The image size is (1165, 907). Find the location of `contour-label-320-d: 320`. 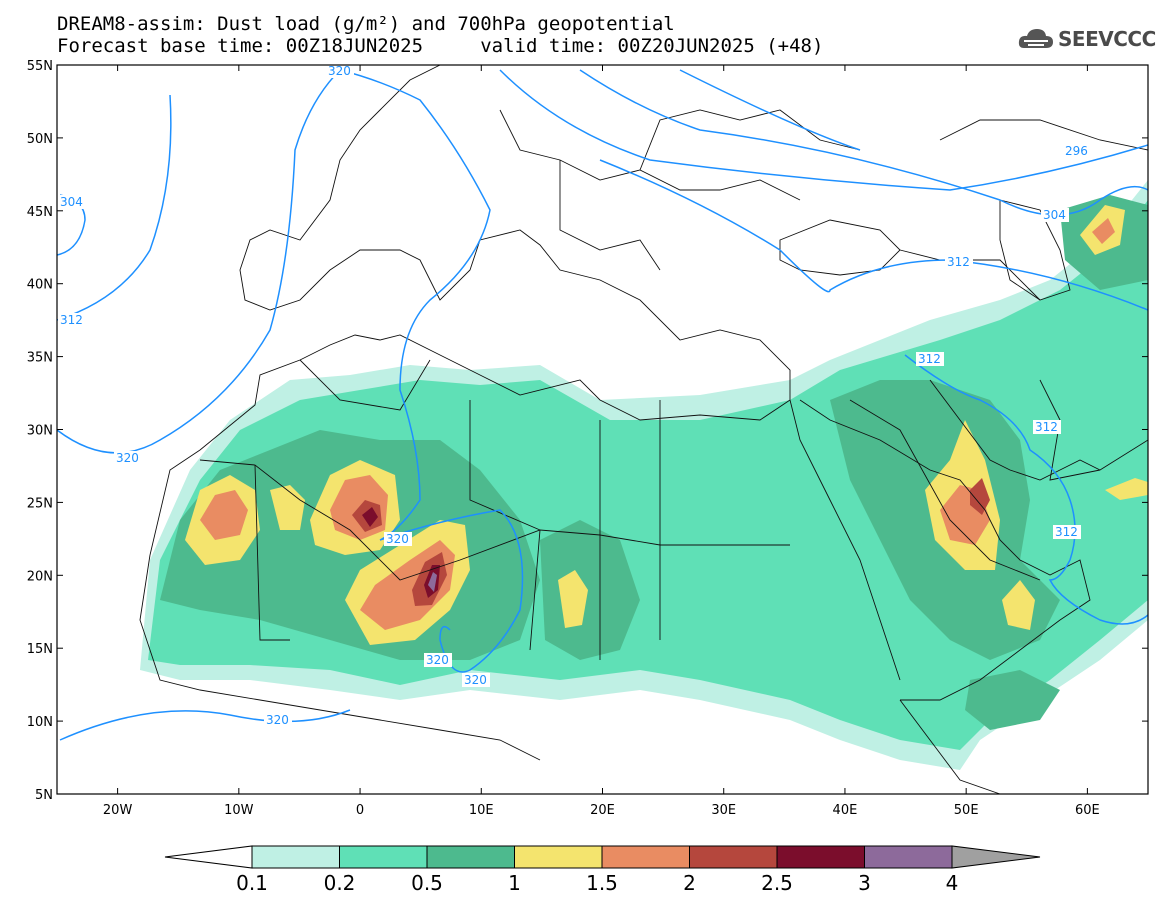

contour-label-320-d: 320 is located at coordinates (438, 660).